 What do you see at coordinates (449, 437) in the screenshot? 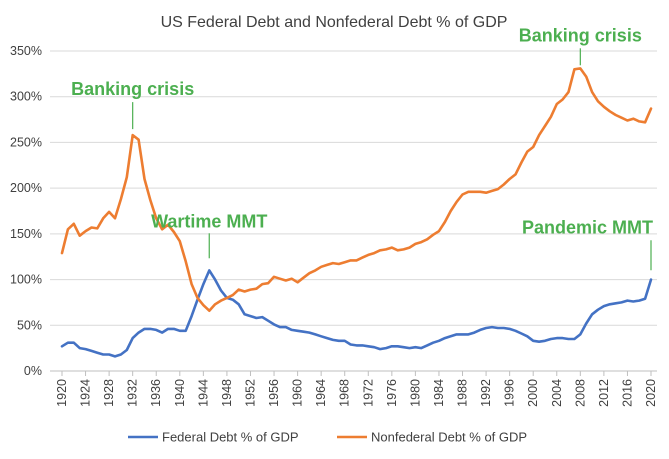
I see `legend-label: Nonfederal Debt % of GDP` at bounding box center [449, 437].